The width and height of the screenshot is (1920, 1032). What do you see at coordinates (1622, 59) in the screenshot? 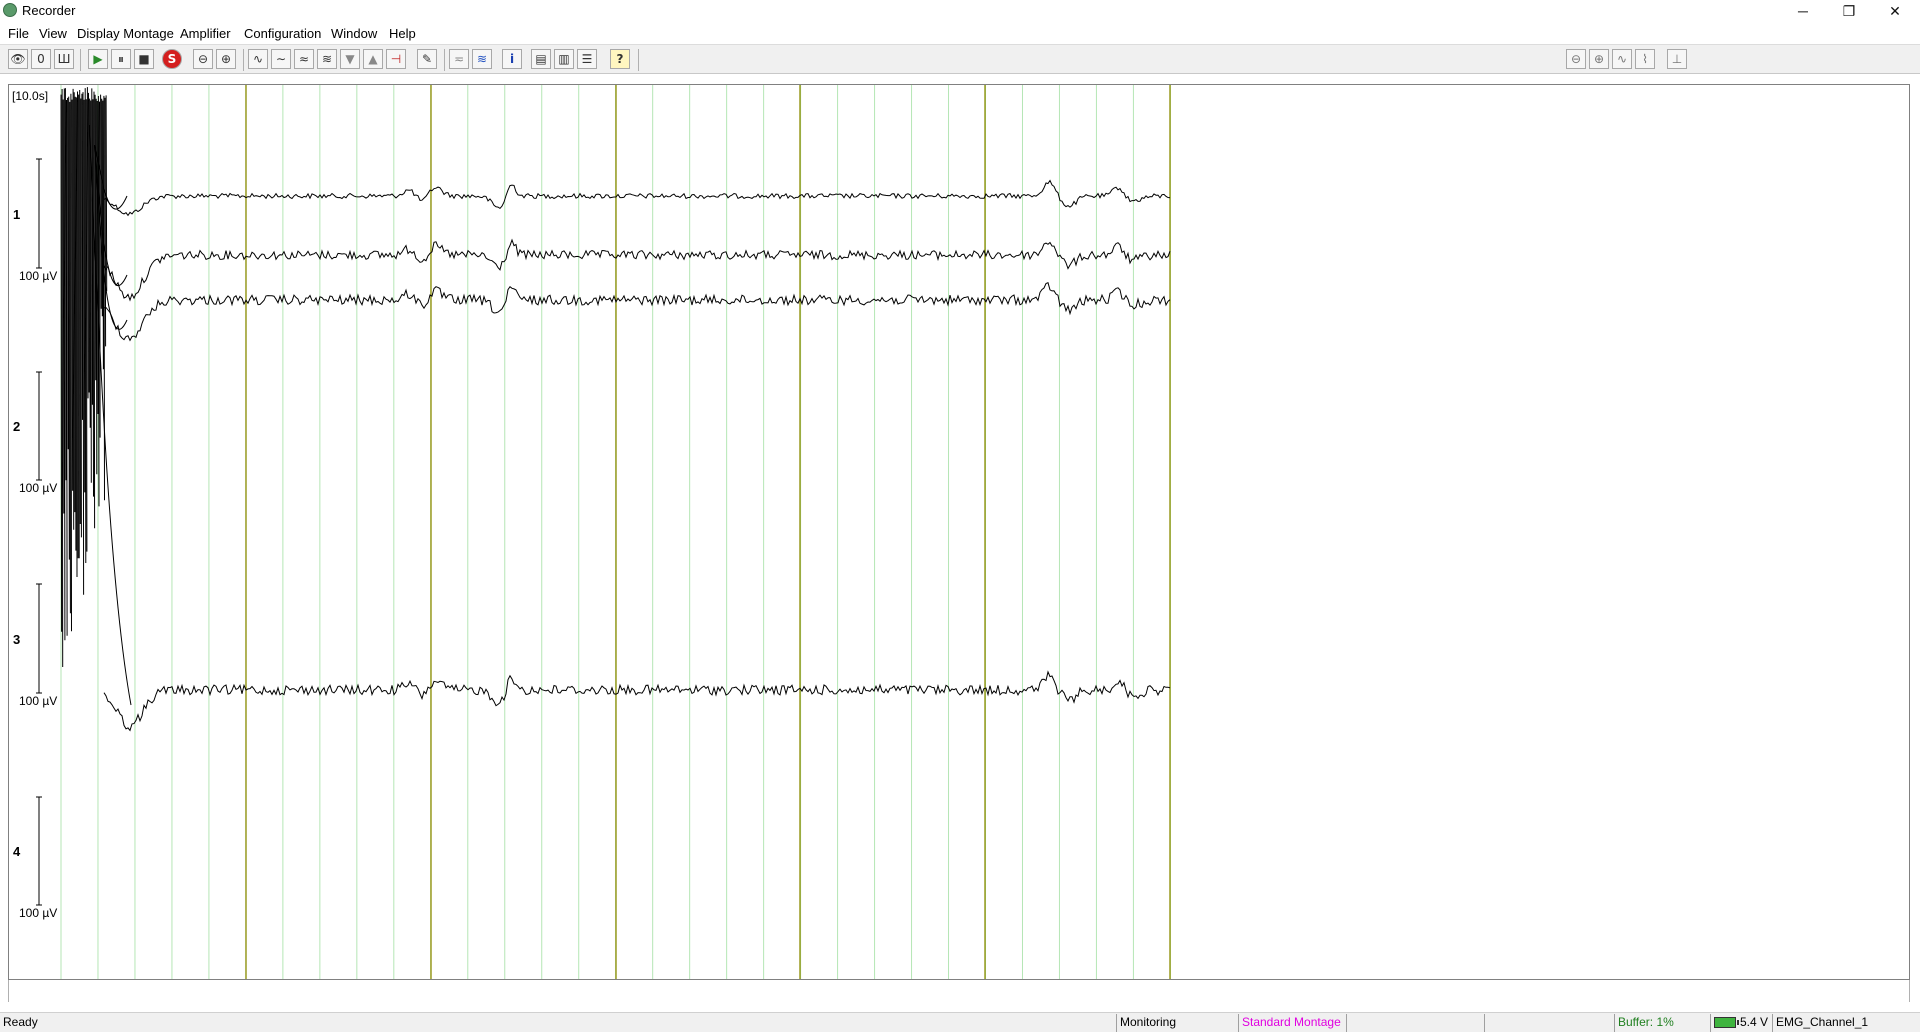
I see `right-waveform-icon: ∿` at bounding box center [1622, 59].